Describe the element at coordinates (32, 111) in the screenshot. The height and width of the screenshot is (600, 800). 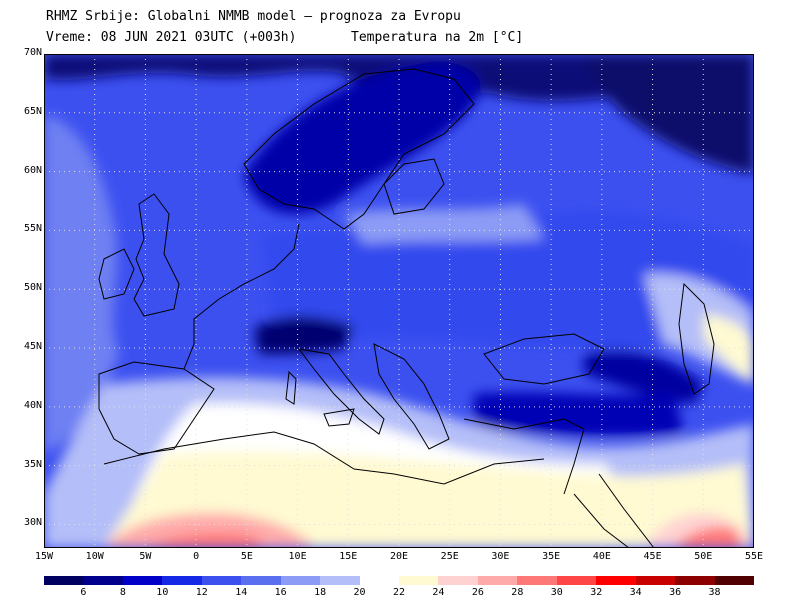
I see `latitude-label: 65N` at that location.